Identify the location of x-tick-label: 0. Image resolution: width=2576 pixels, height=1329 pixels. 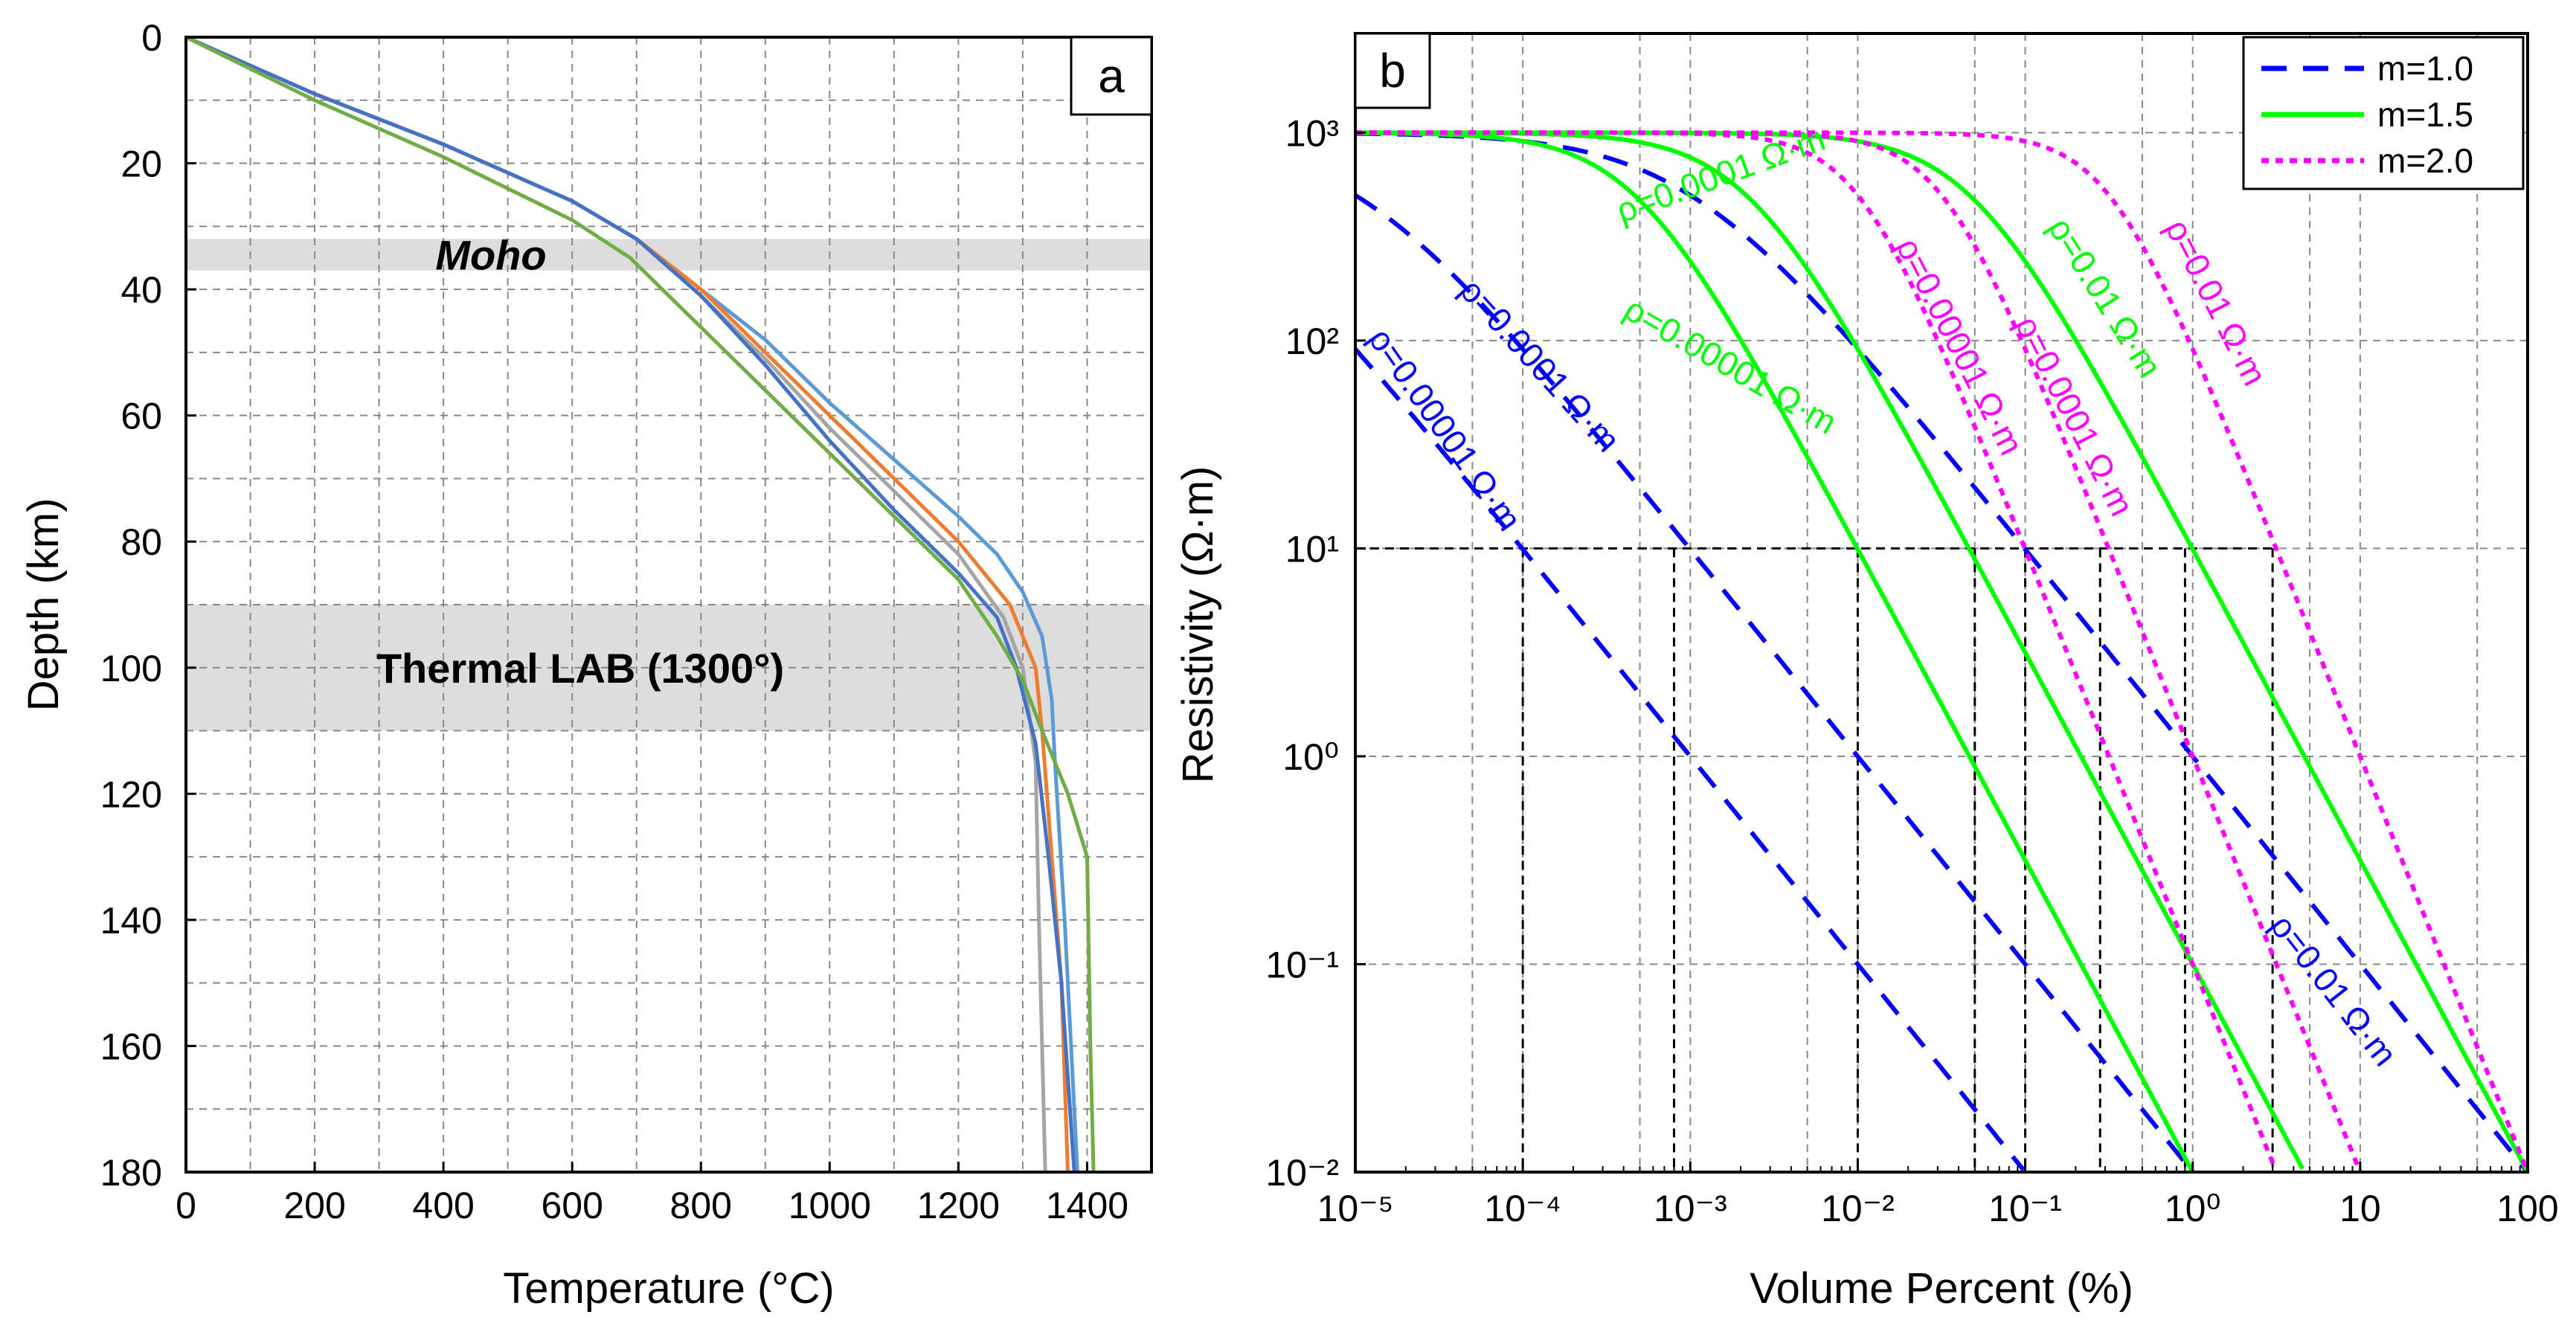
(186, 1205).